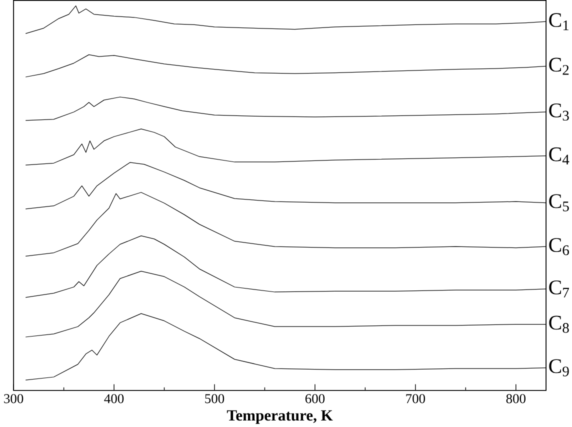  What do you see at coordinates (279, 417) in the screenshot?
I see `x-axis-title: Temperature, K` at bounding box center [279, 417].